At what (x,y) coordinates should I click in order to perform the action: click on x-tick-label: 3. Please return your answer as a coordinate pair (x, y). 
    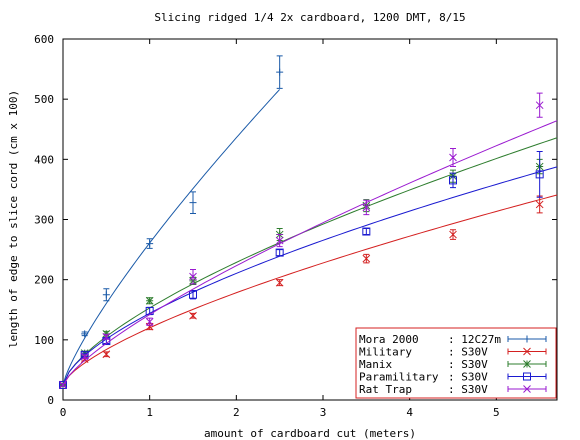
    Looking at the image, I should click on (323, 412).